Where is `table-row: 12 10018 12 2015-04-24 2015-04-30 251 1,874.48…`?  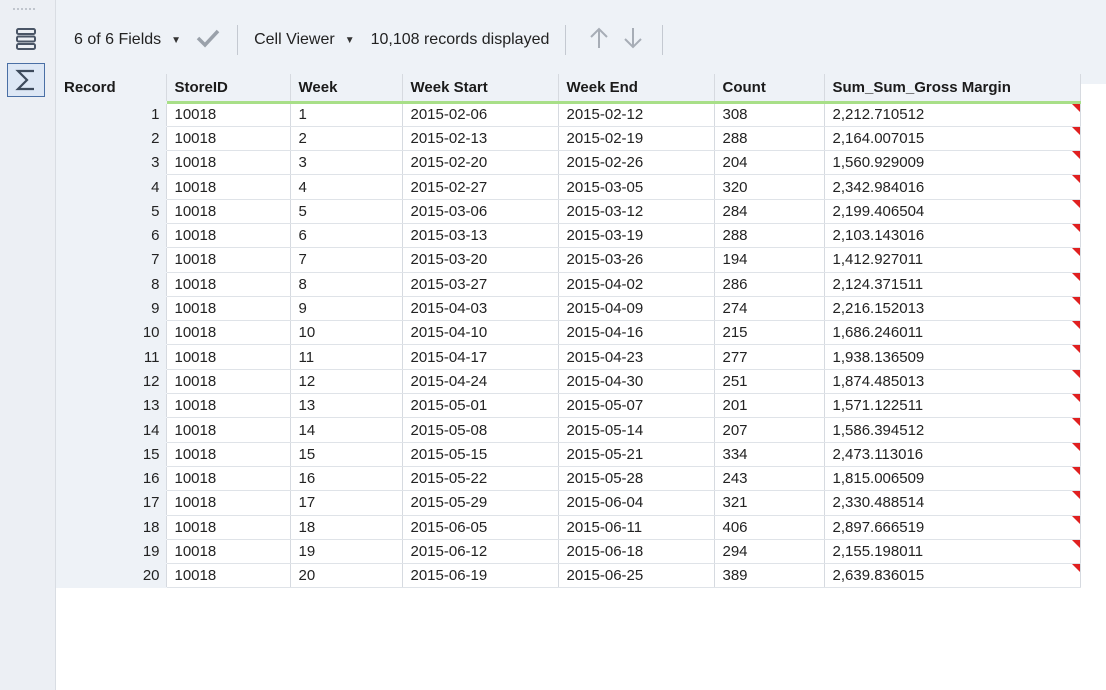
table-row: 12 10018 12 2015-04-24 2015-04-30 251 1,874.48… is located at coordinates (568, 382).